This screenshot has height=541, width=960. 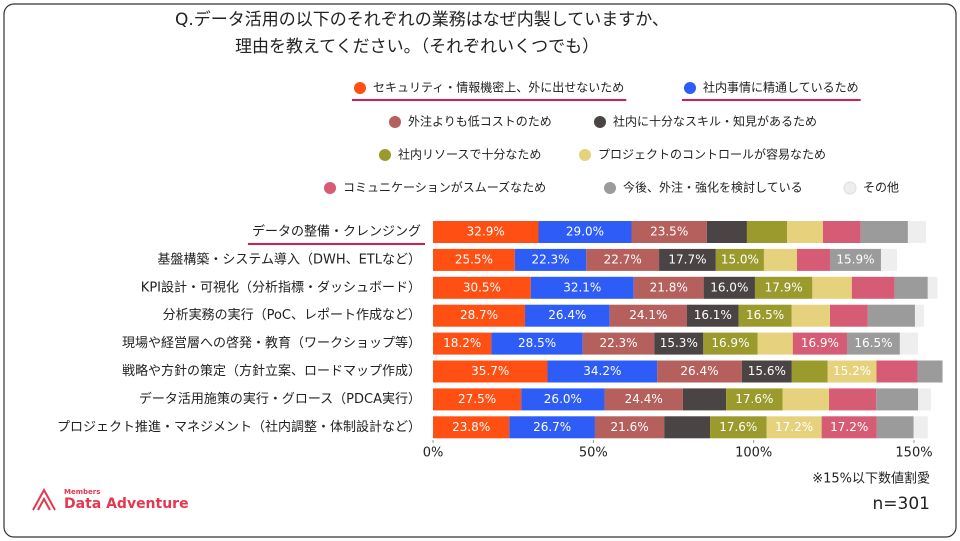 I want to click on value-label: 32.9%, so click(x=486, y=232).